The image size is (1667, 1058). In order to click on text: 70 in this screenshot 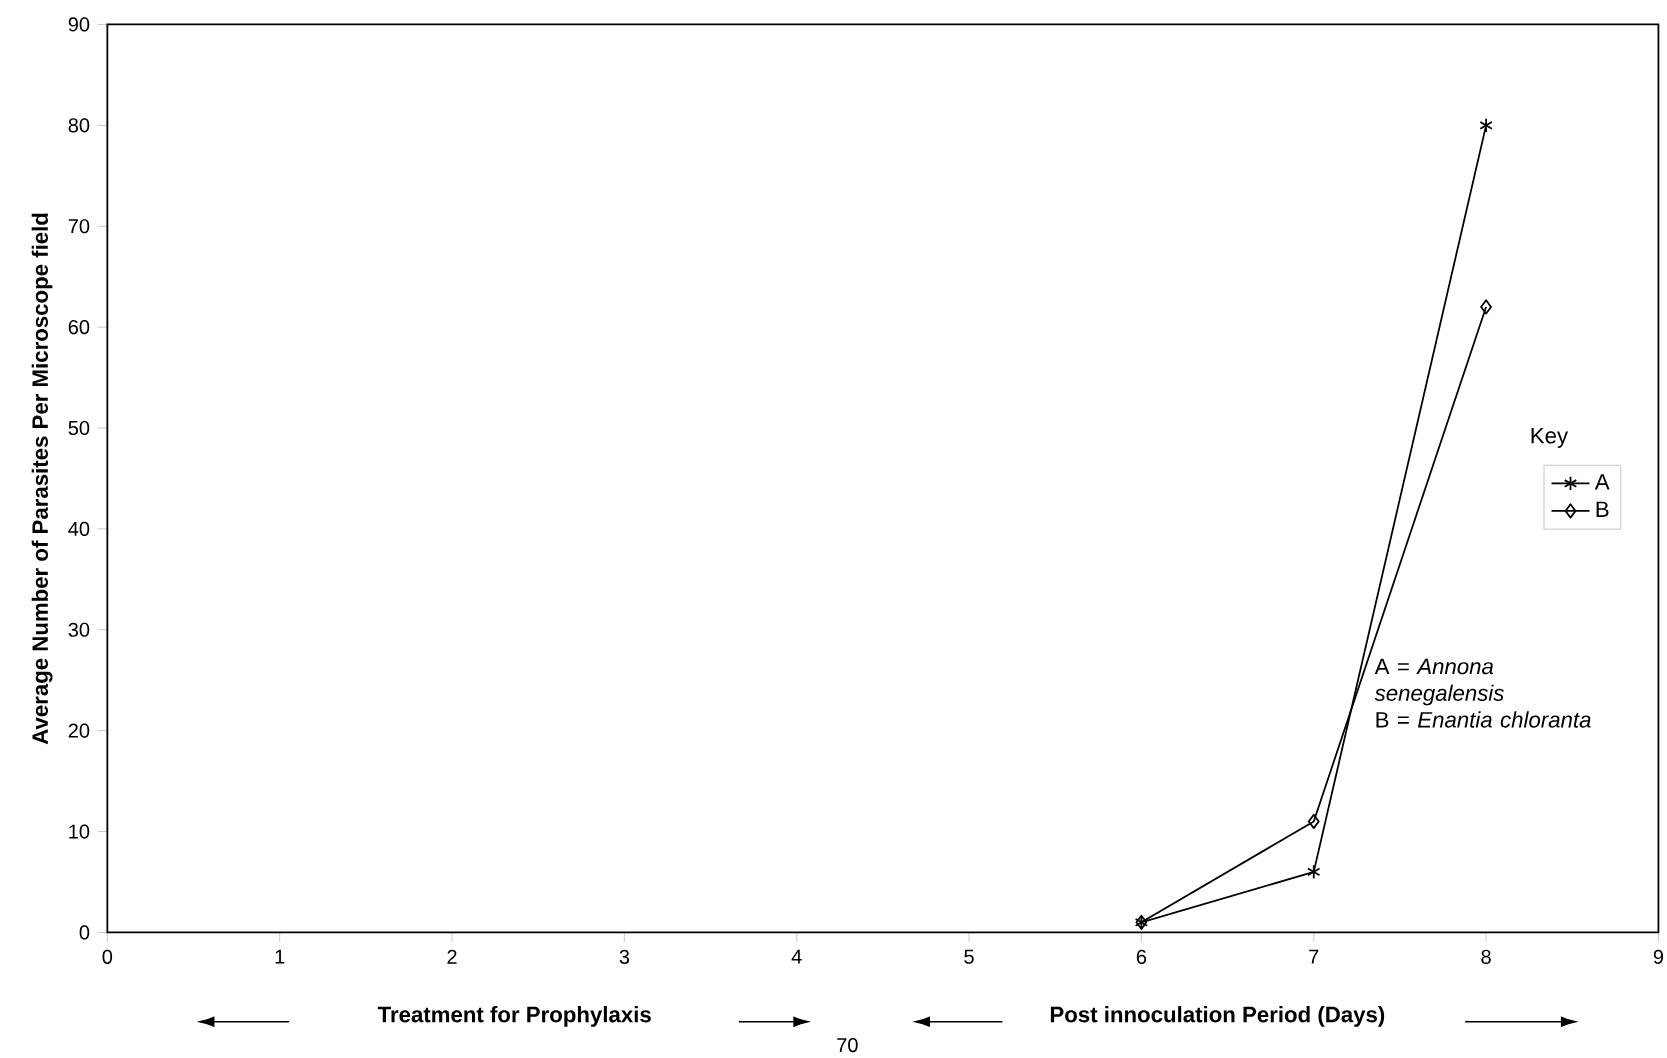, I will do `click(847, 1045)`.